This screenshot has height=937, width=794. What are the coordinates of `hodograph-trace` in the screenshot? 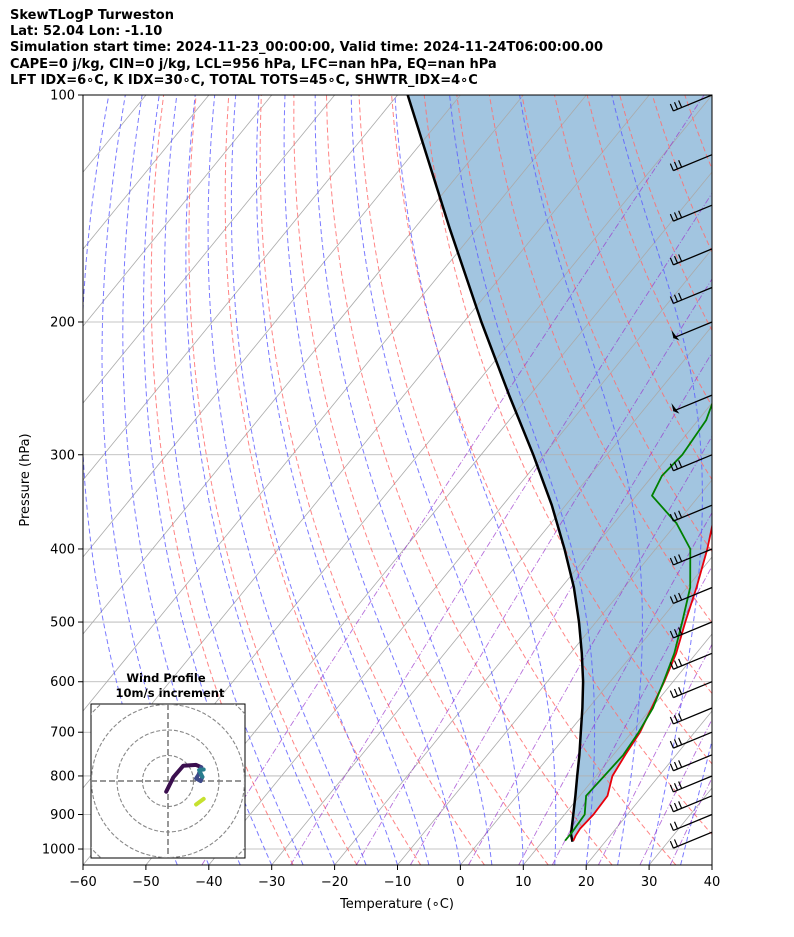 It's located at (185, 784).